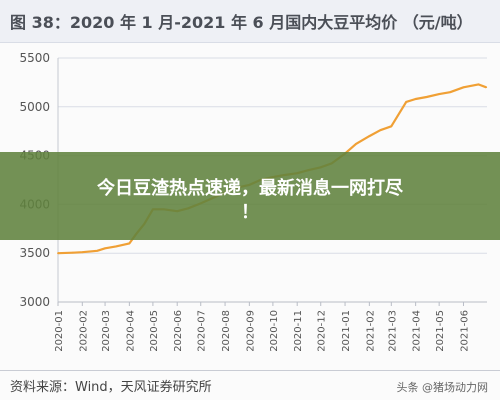 The image size is (500, 400). Describe the element at coordinates (34, 302) in the screenshot. I see `y-tick-label: 3000` at that location.